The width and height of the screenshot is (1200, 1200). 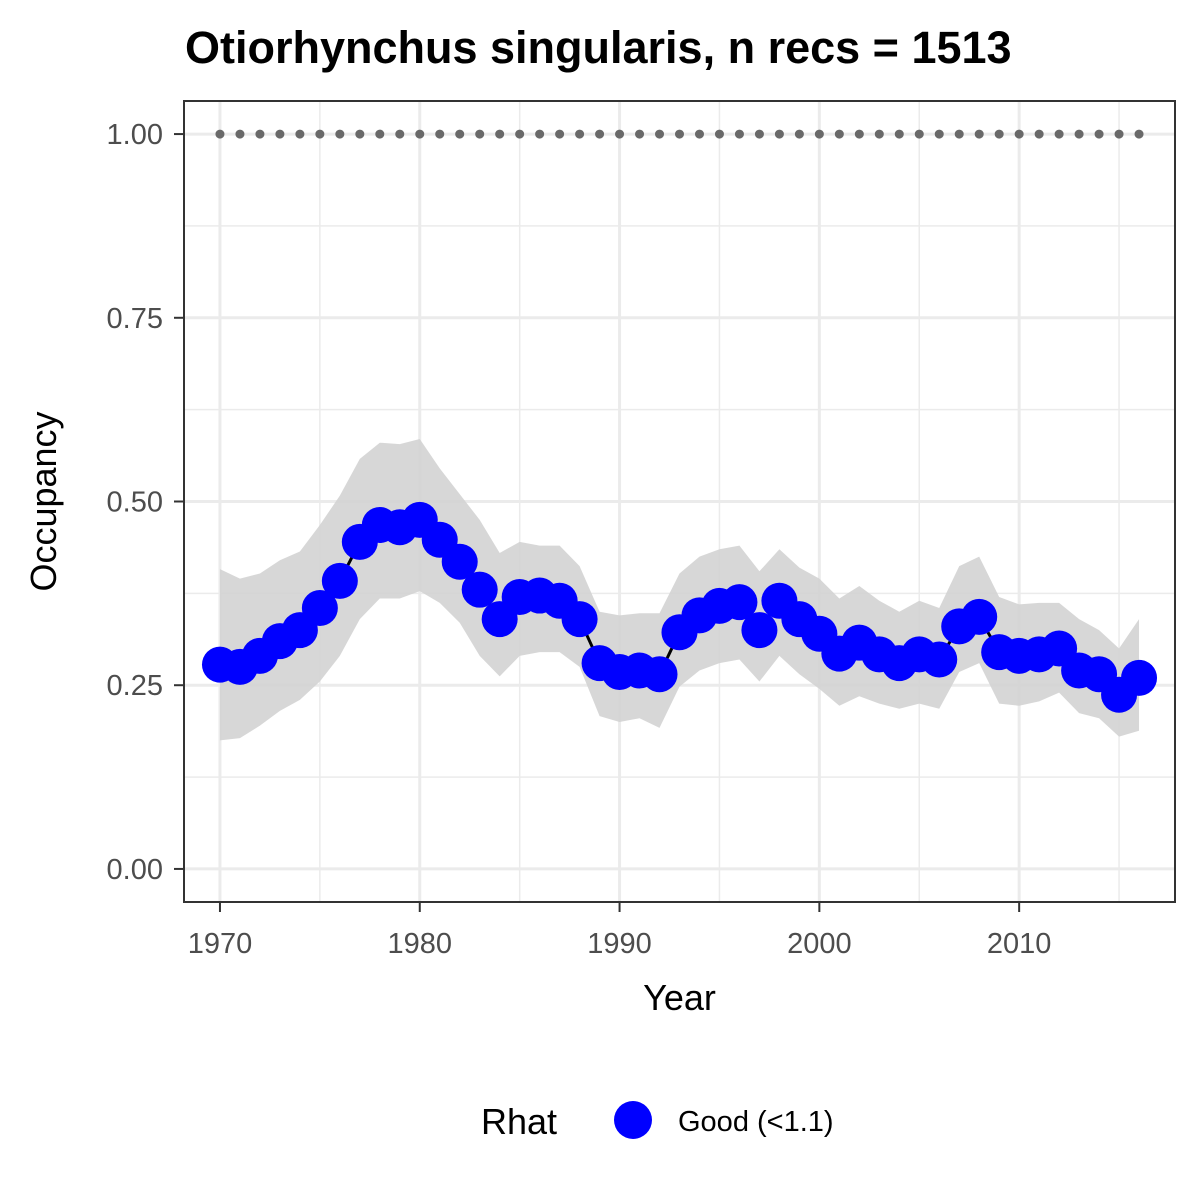 What do you see at coordinates (598, 47) in the screenshot?
I see `chart-title: Otiorhynchus singularis, n recs = 1513` at bounding box center [598, 47].